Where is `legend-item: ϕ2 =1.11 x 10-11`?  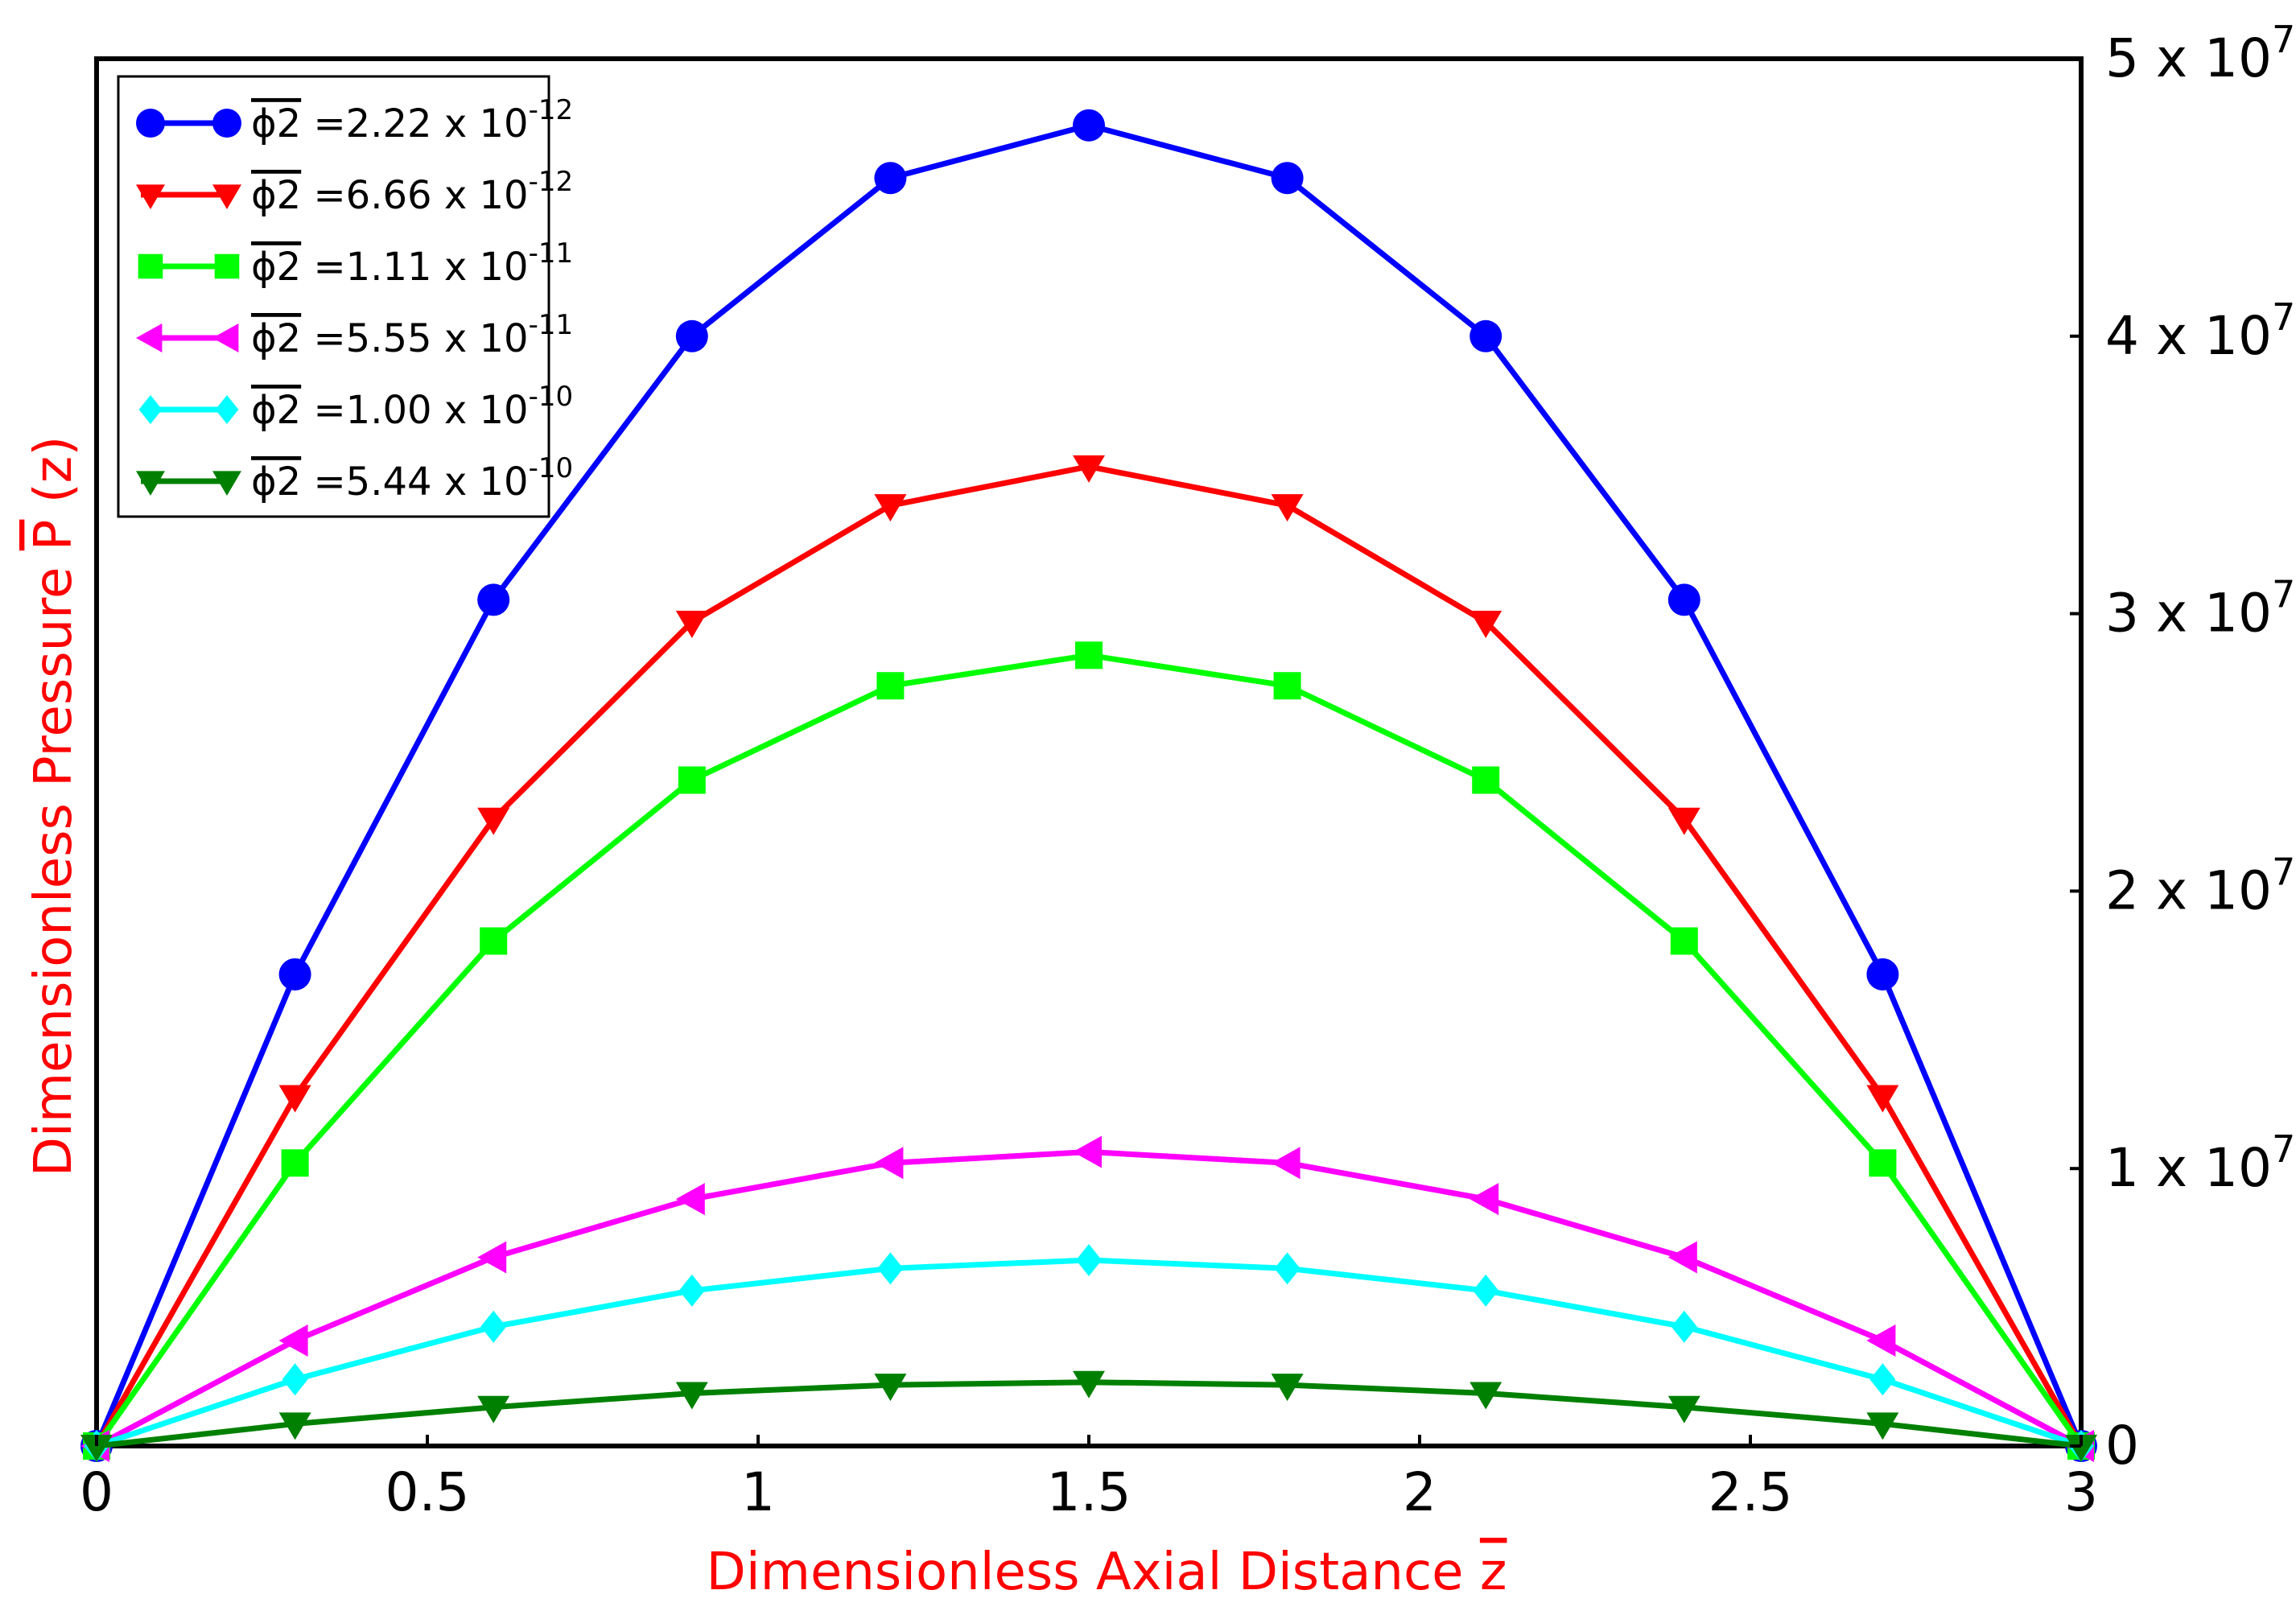
legend-item: ϕ2 =1.11 x 10-11 is located at coordinates (355, 263).